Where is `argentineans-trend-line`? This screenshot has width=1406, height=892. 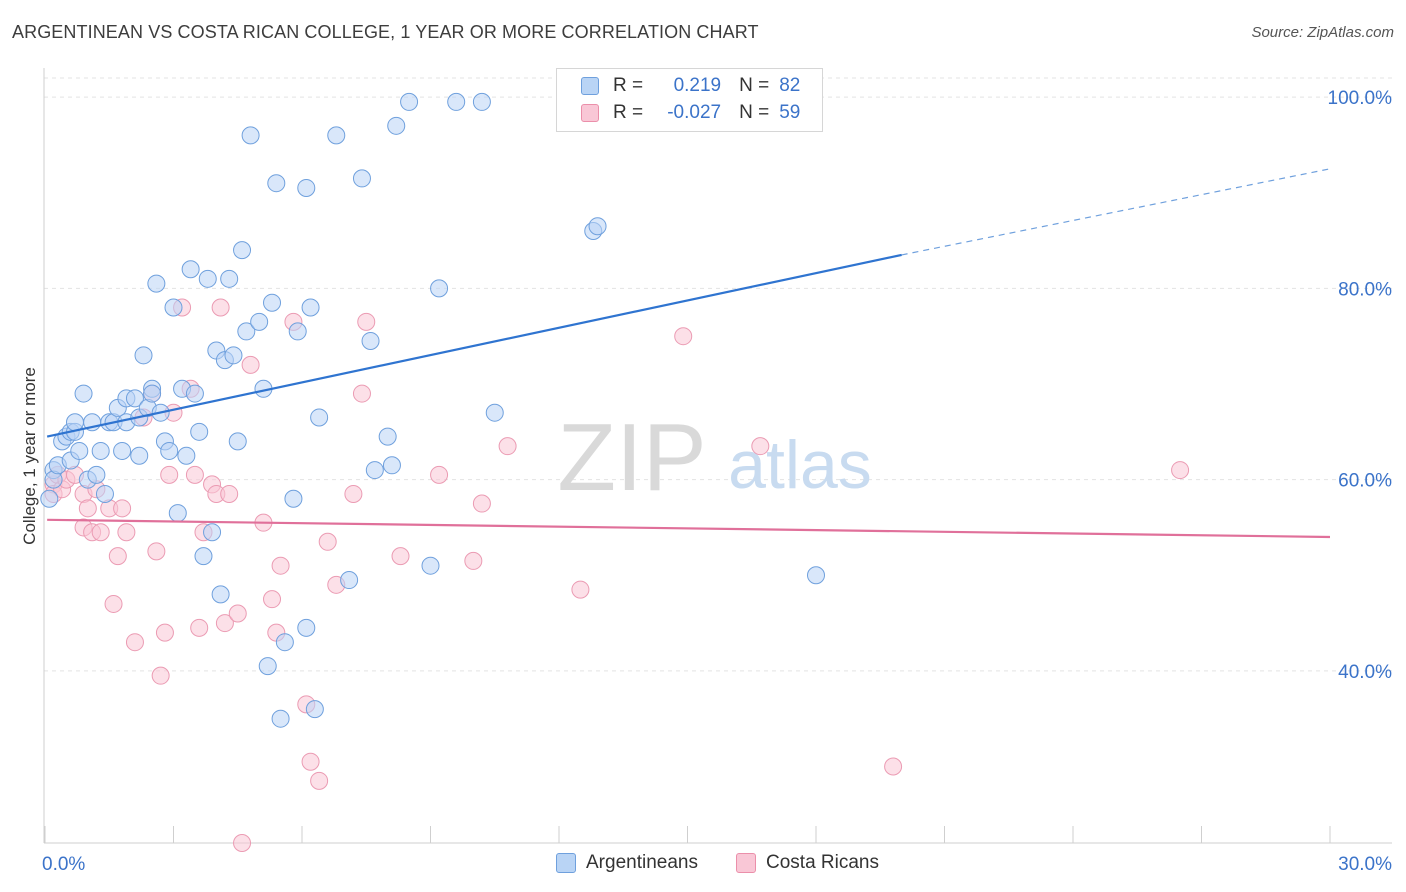 argentineans-trend-line is located at coordinates (474, 345).